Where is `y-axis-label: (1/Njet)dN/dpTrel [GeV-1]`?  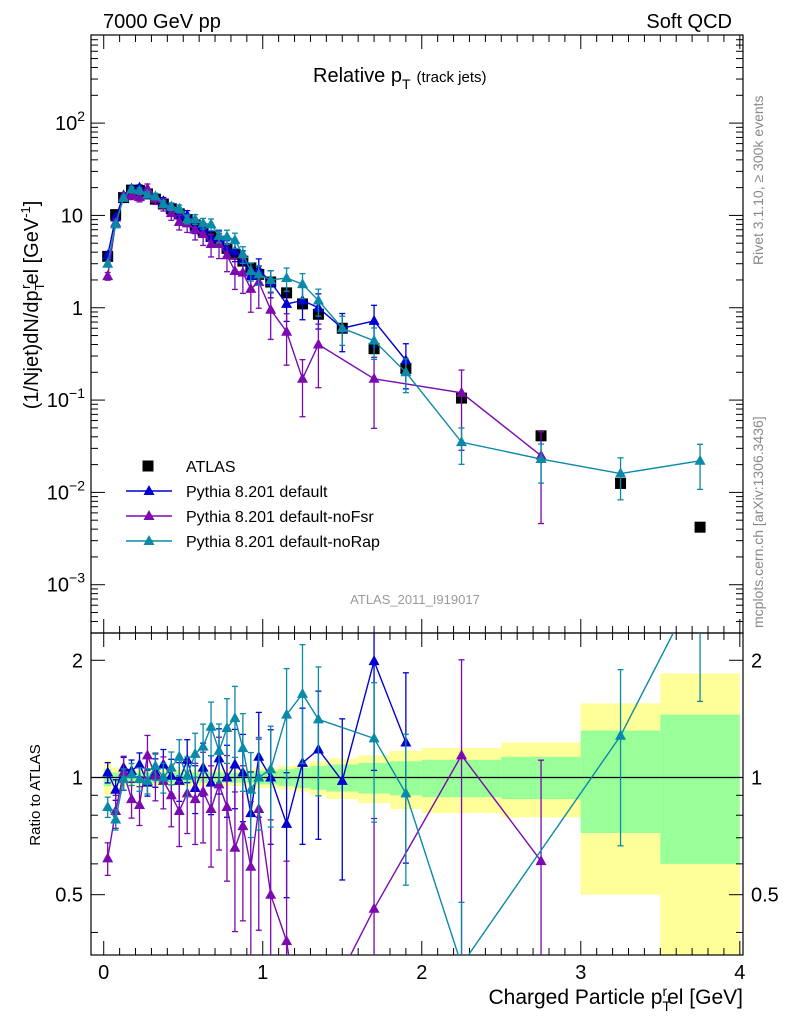
y-axis-label: (1/Njet)dN/dpTrel [GeV-1] is located at coordinates (32, 305).